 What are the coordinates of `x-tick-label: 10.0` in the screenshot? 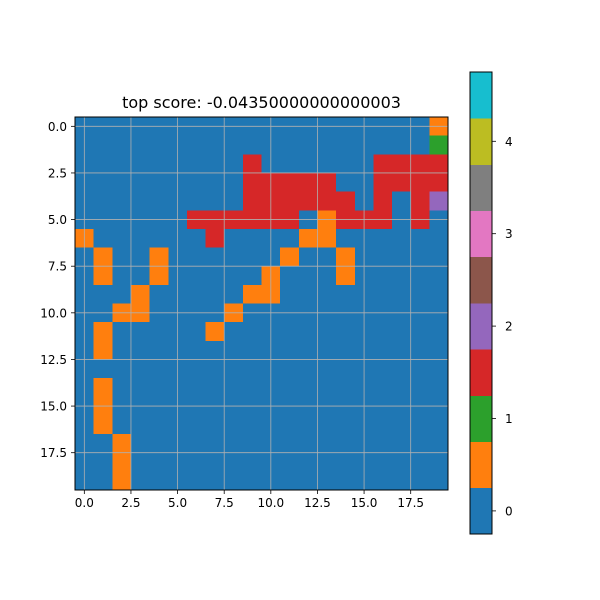 It's located at (270, 503).